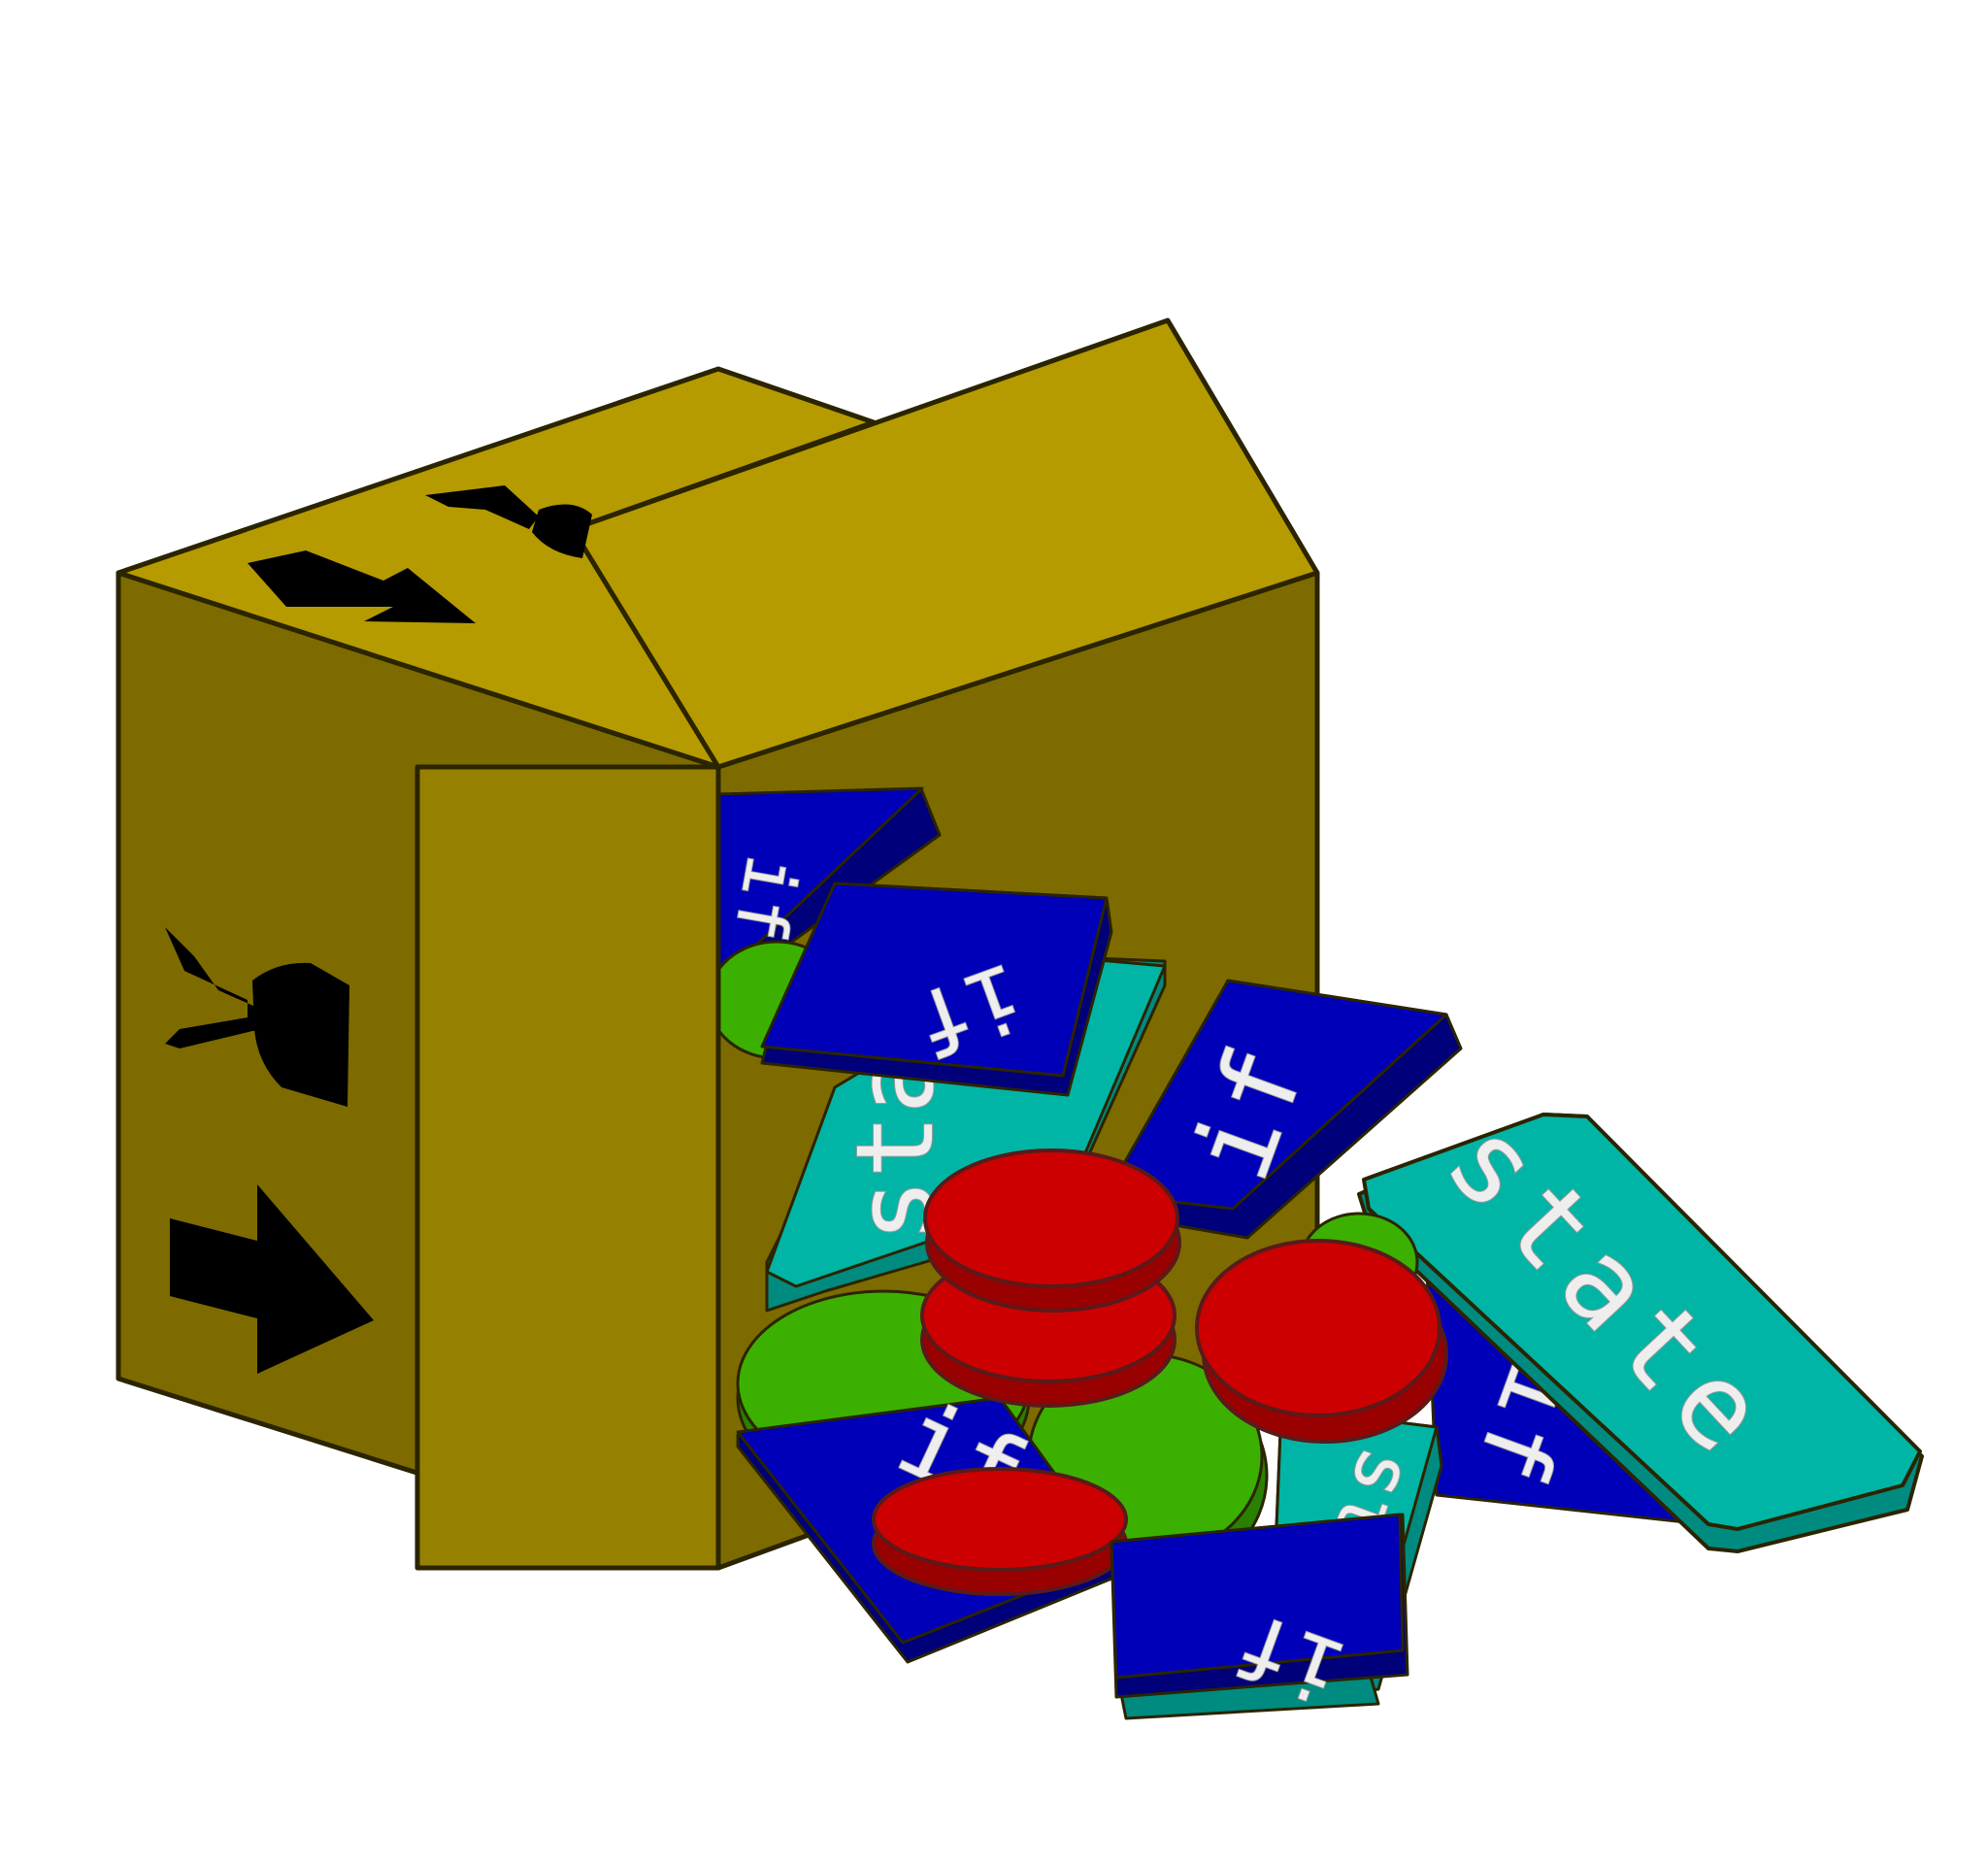 This screenshot has height=1864, width=1988. What do you see at coordinates (272, 1279) in the screenshot?
I see `this-way-up-arrow-icon` at bounding box center [272, 1279].